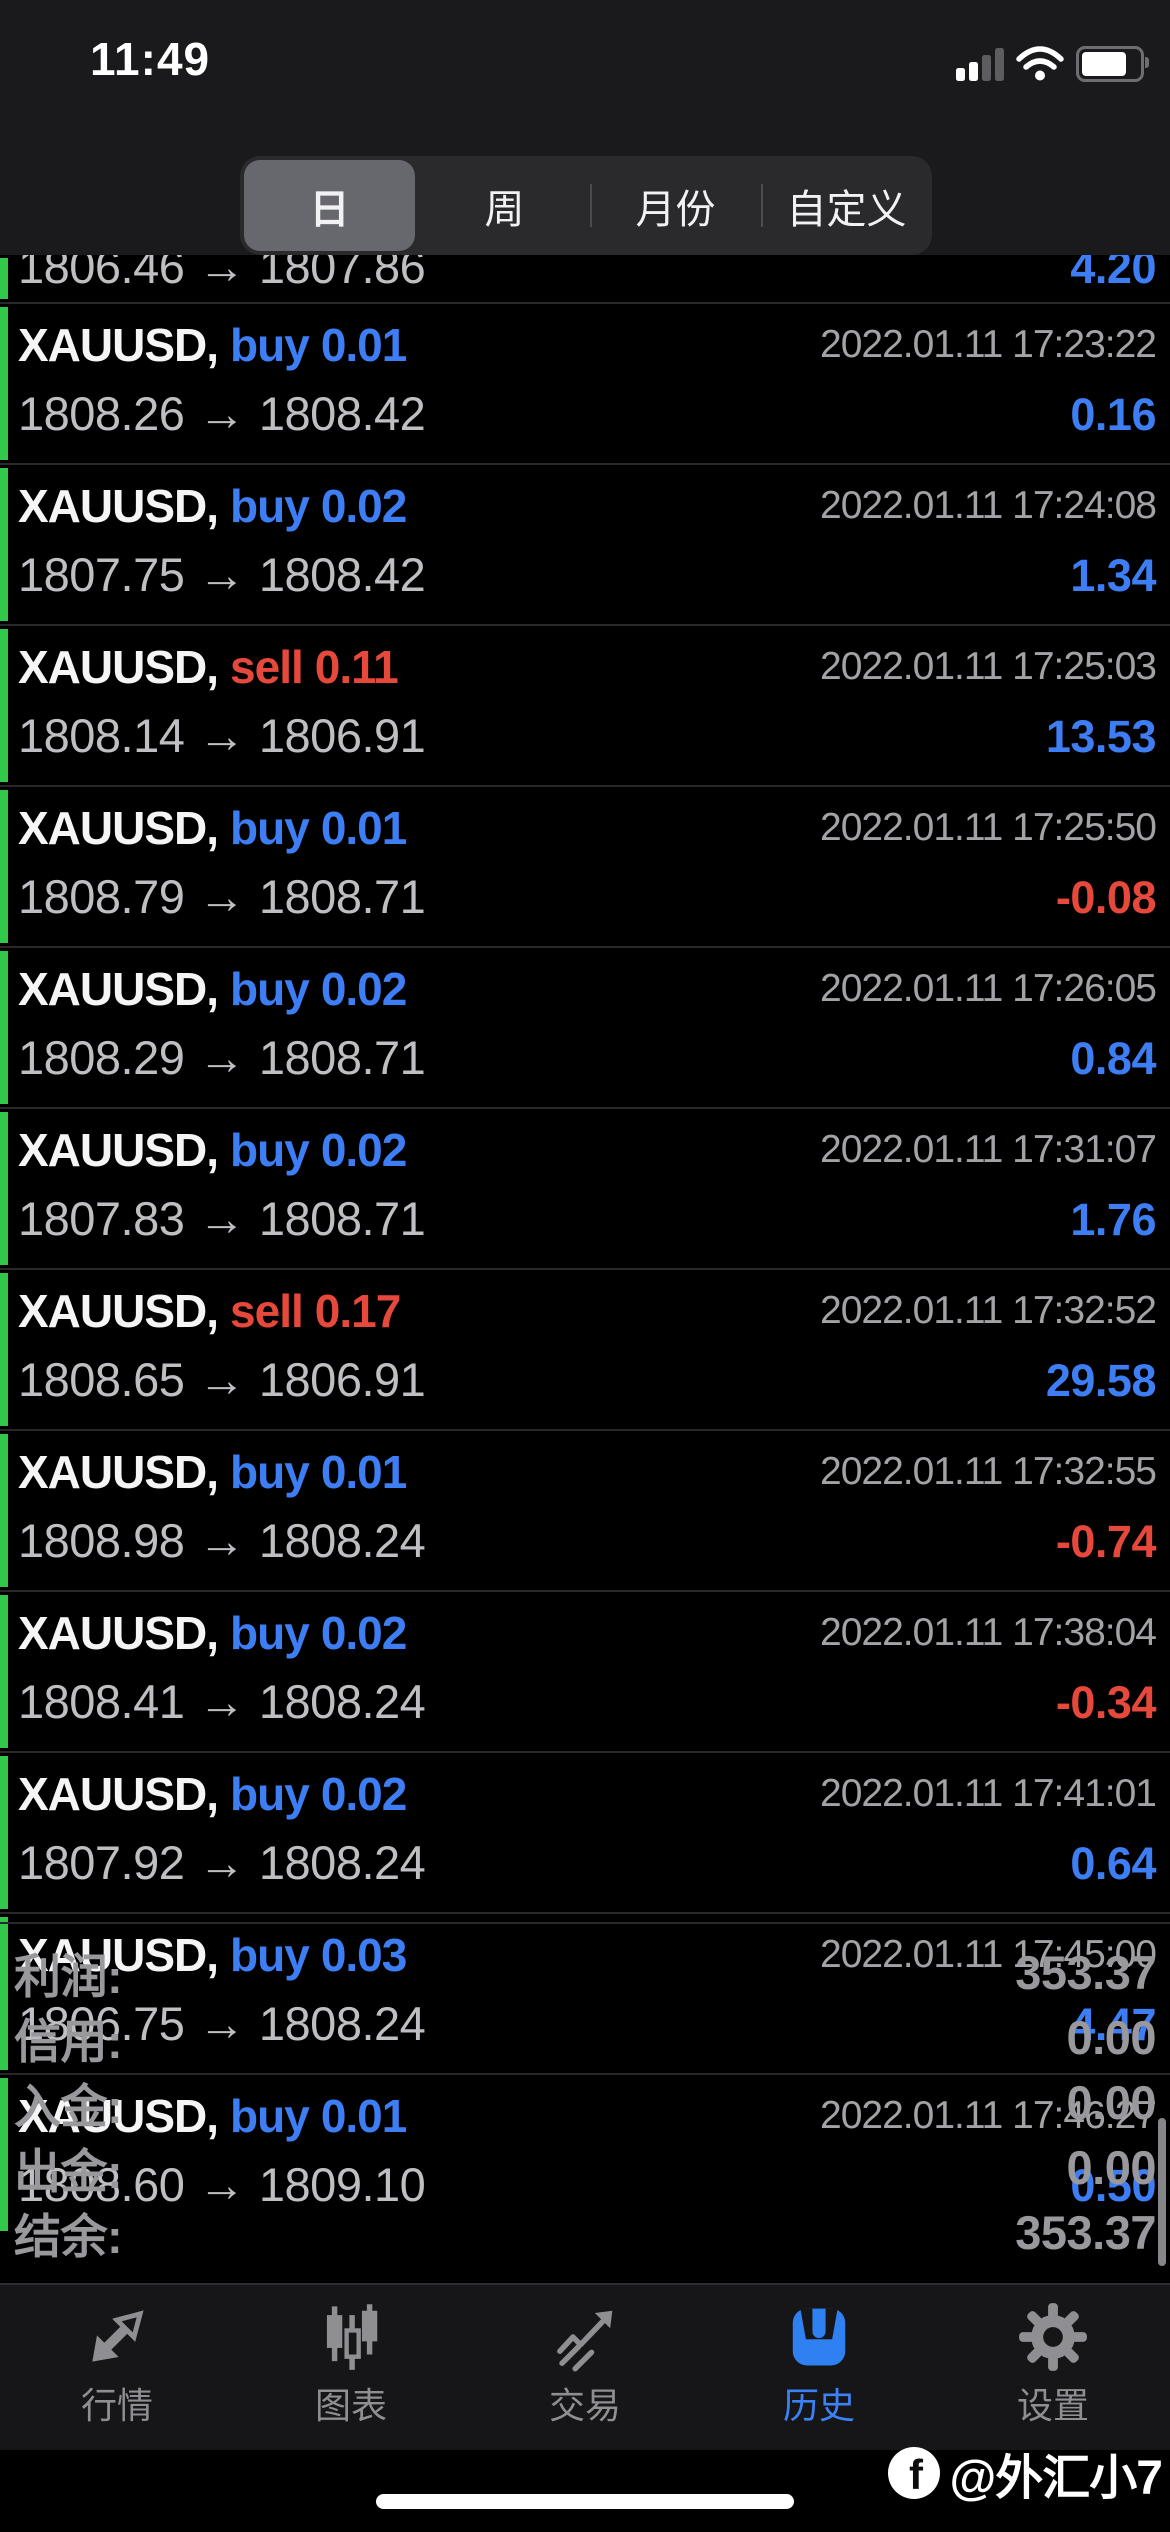 Image resolution: width=1170 pixels, height=2532 pixels. Describe the element at coordinates (329, 205) in the screenshot. I see `period-segment: 日` at that location.